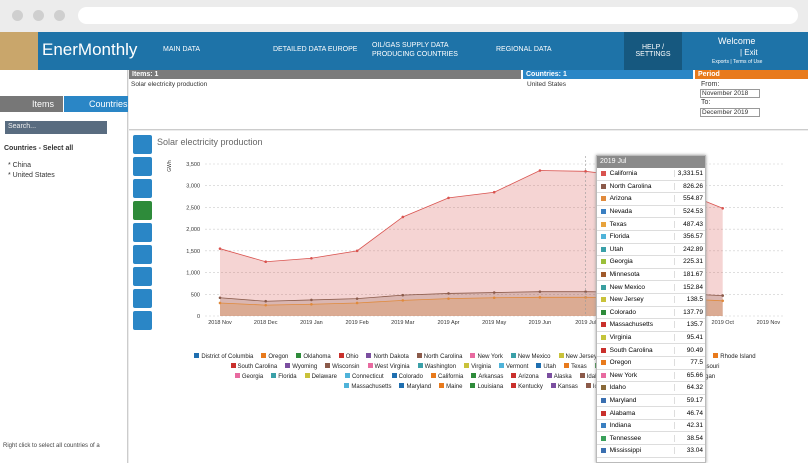 The image size is (808, 463). Describe the element at coordinates (443, 357) in the screenshot. I see `legend-label: North Carolina` at that location.